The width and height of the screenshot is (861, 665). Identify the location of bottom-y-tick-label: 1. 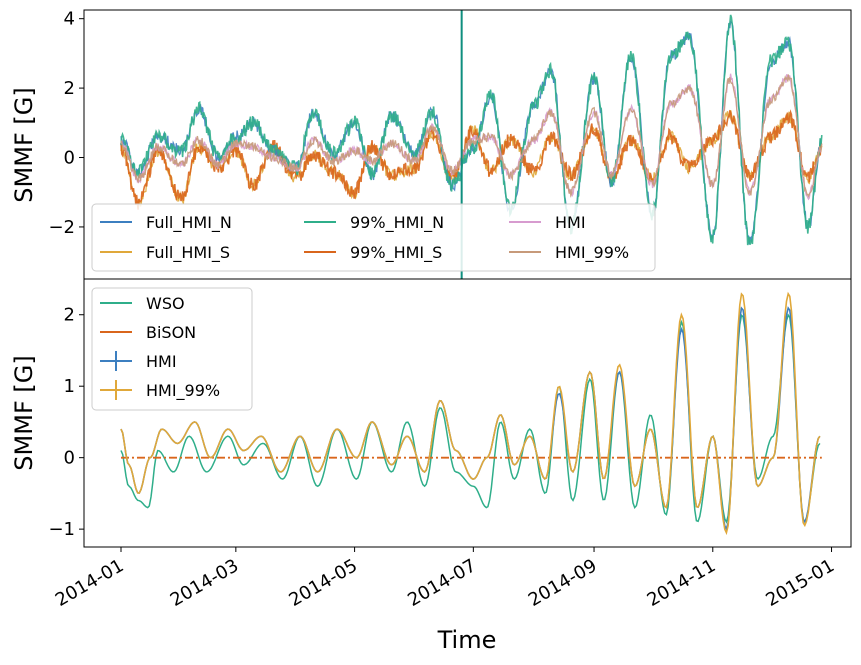
(69, 386).